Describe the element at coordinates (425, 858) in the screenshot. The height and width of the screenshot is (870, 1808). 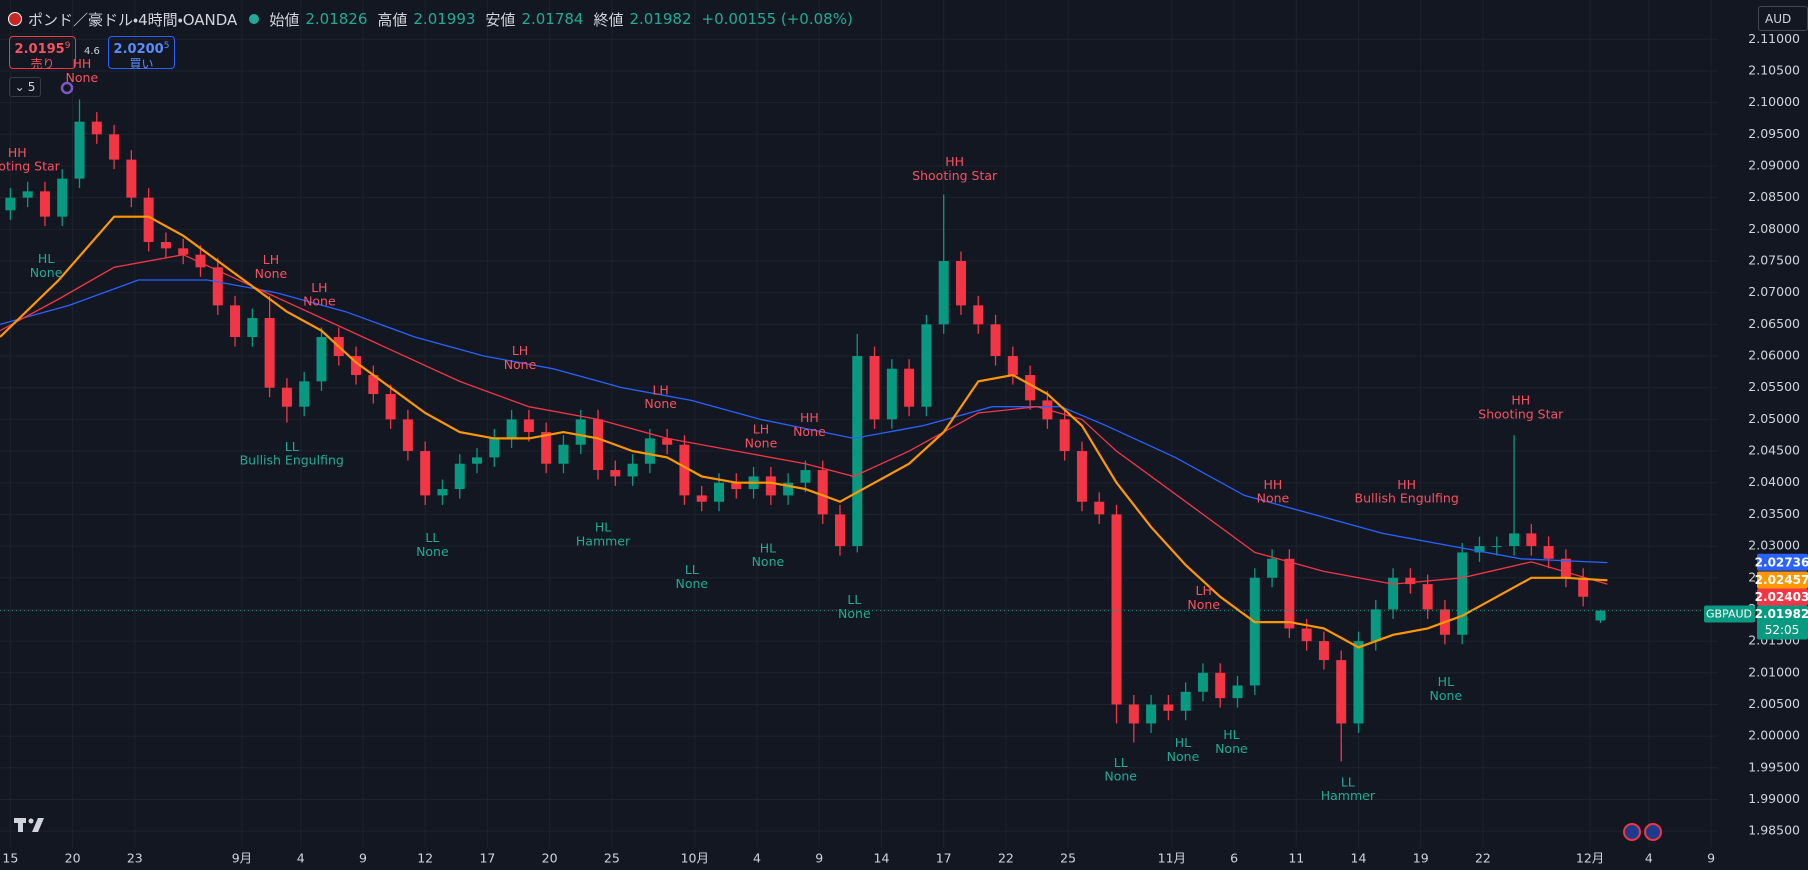
I see `x-tick-label: 12` at that location.